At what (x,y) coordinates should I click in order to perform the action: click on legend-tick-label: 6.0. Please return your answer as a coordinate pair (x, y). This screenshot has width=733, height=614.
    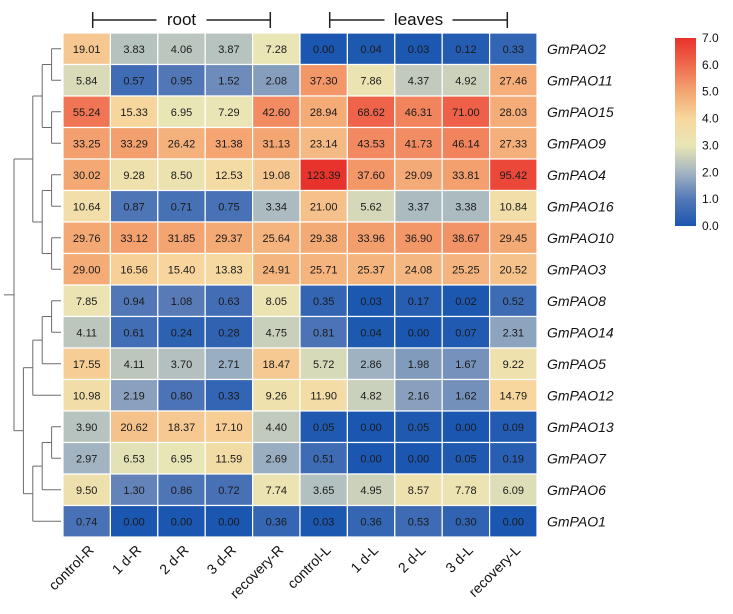
    Looking at the image, I should click on (710, 65).